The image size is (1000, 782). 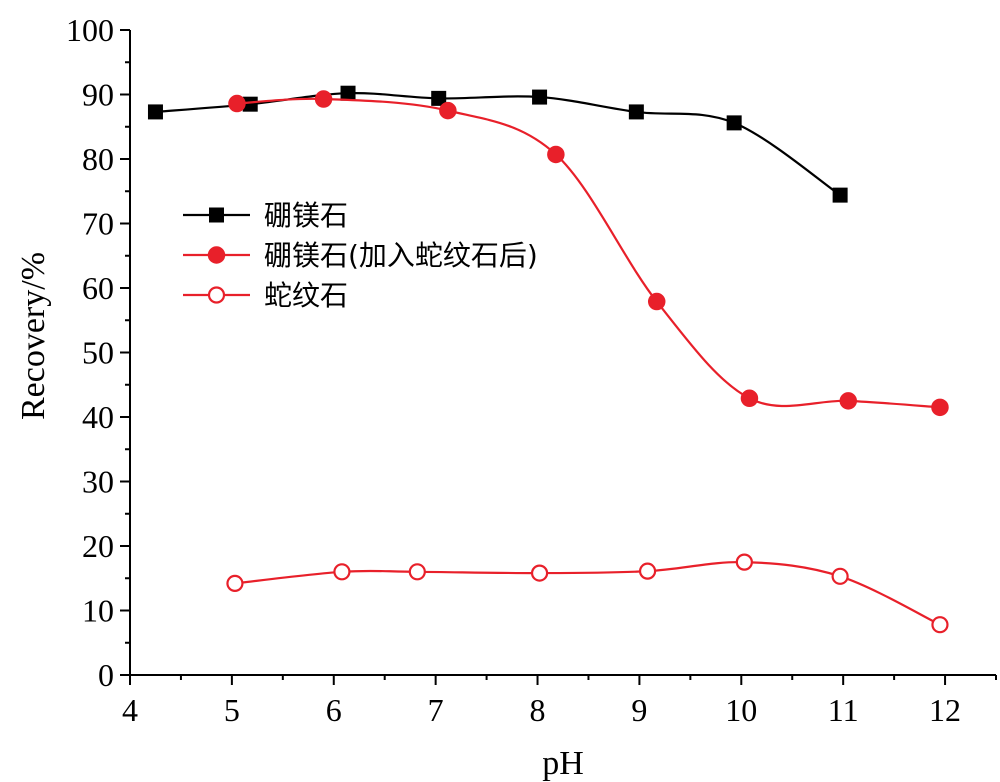 I want to click on series-line, so click(x=498, y=144).